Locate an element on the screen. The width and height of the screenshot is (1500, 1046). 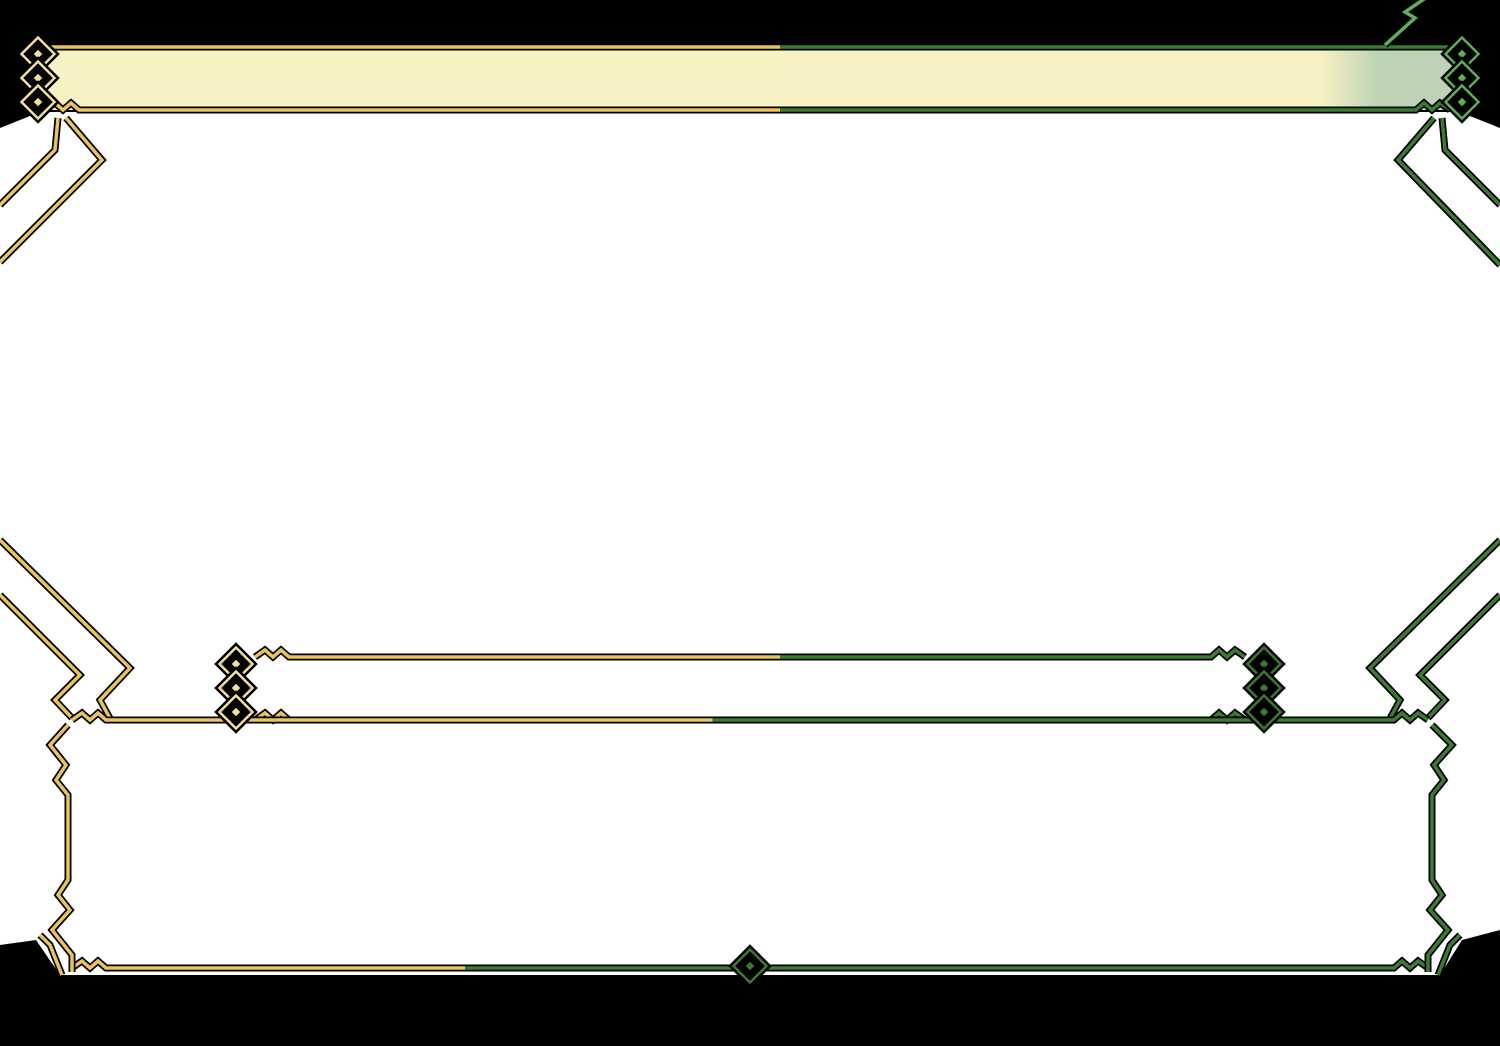
bottom-center-ornament is located at coordinates (750, 966).